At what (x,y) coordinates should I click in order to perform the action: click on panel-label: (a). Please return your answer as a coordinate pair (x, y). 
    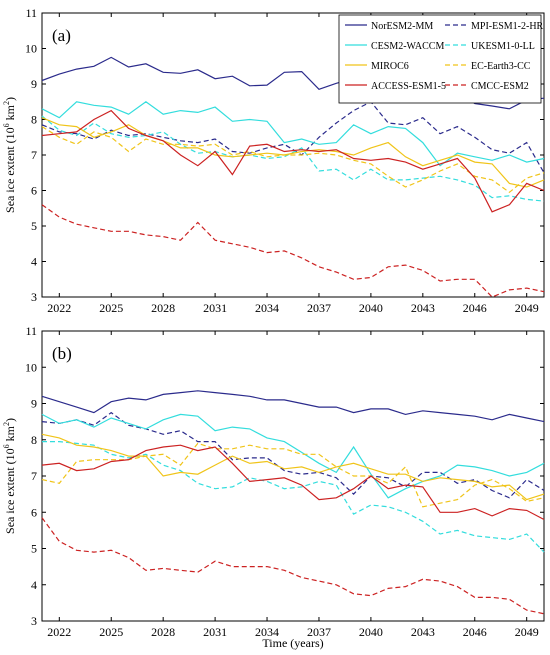
    Looking at the image, I should click on (61, 35).